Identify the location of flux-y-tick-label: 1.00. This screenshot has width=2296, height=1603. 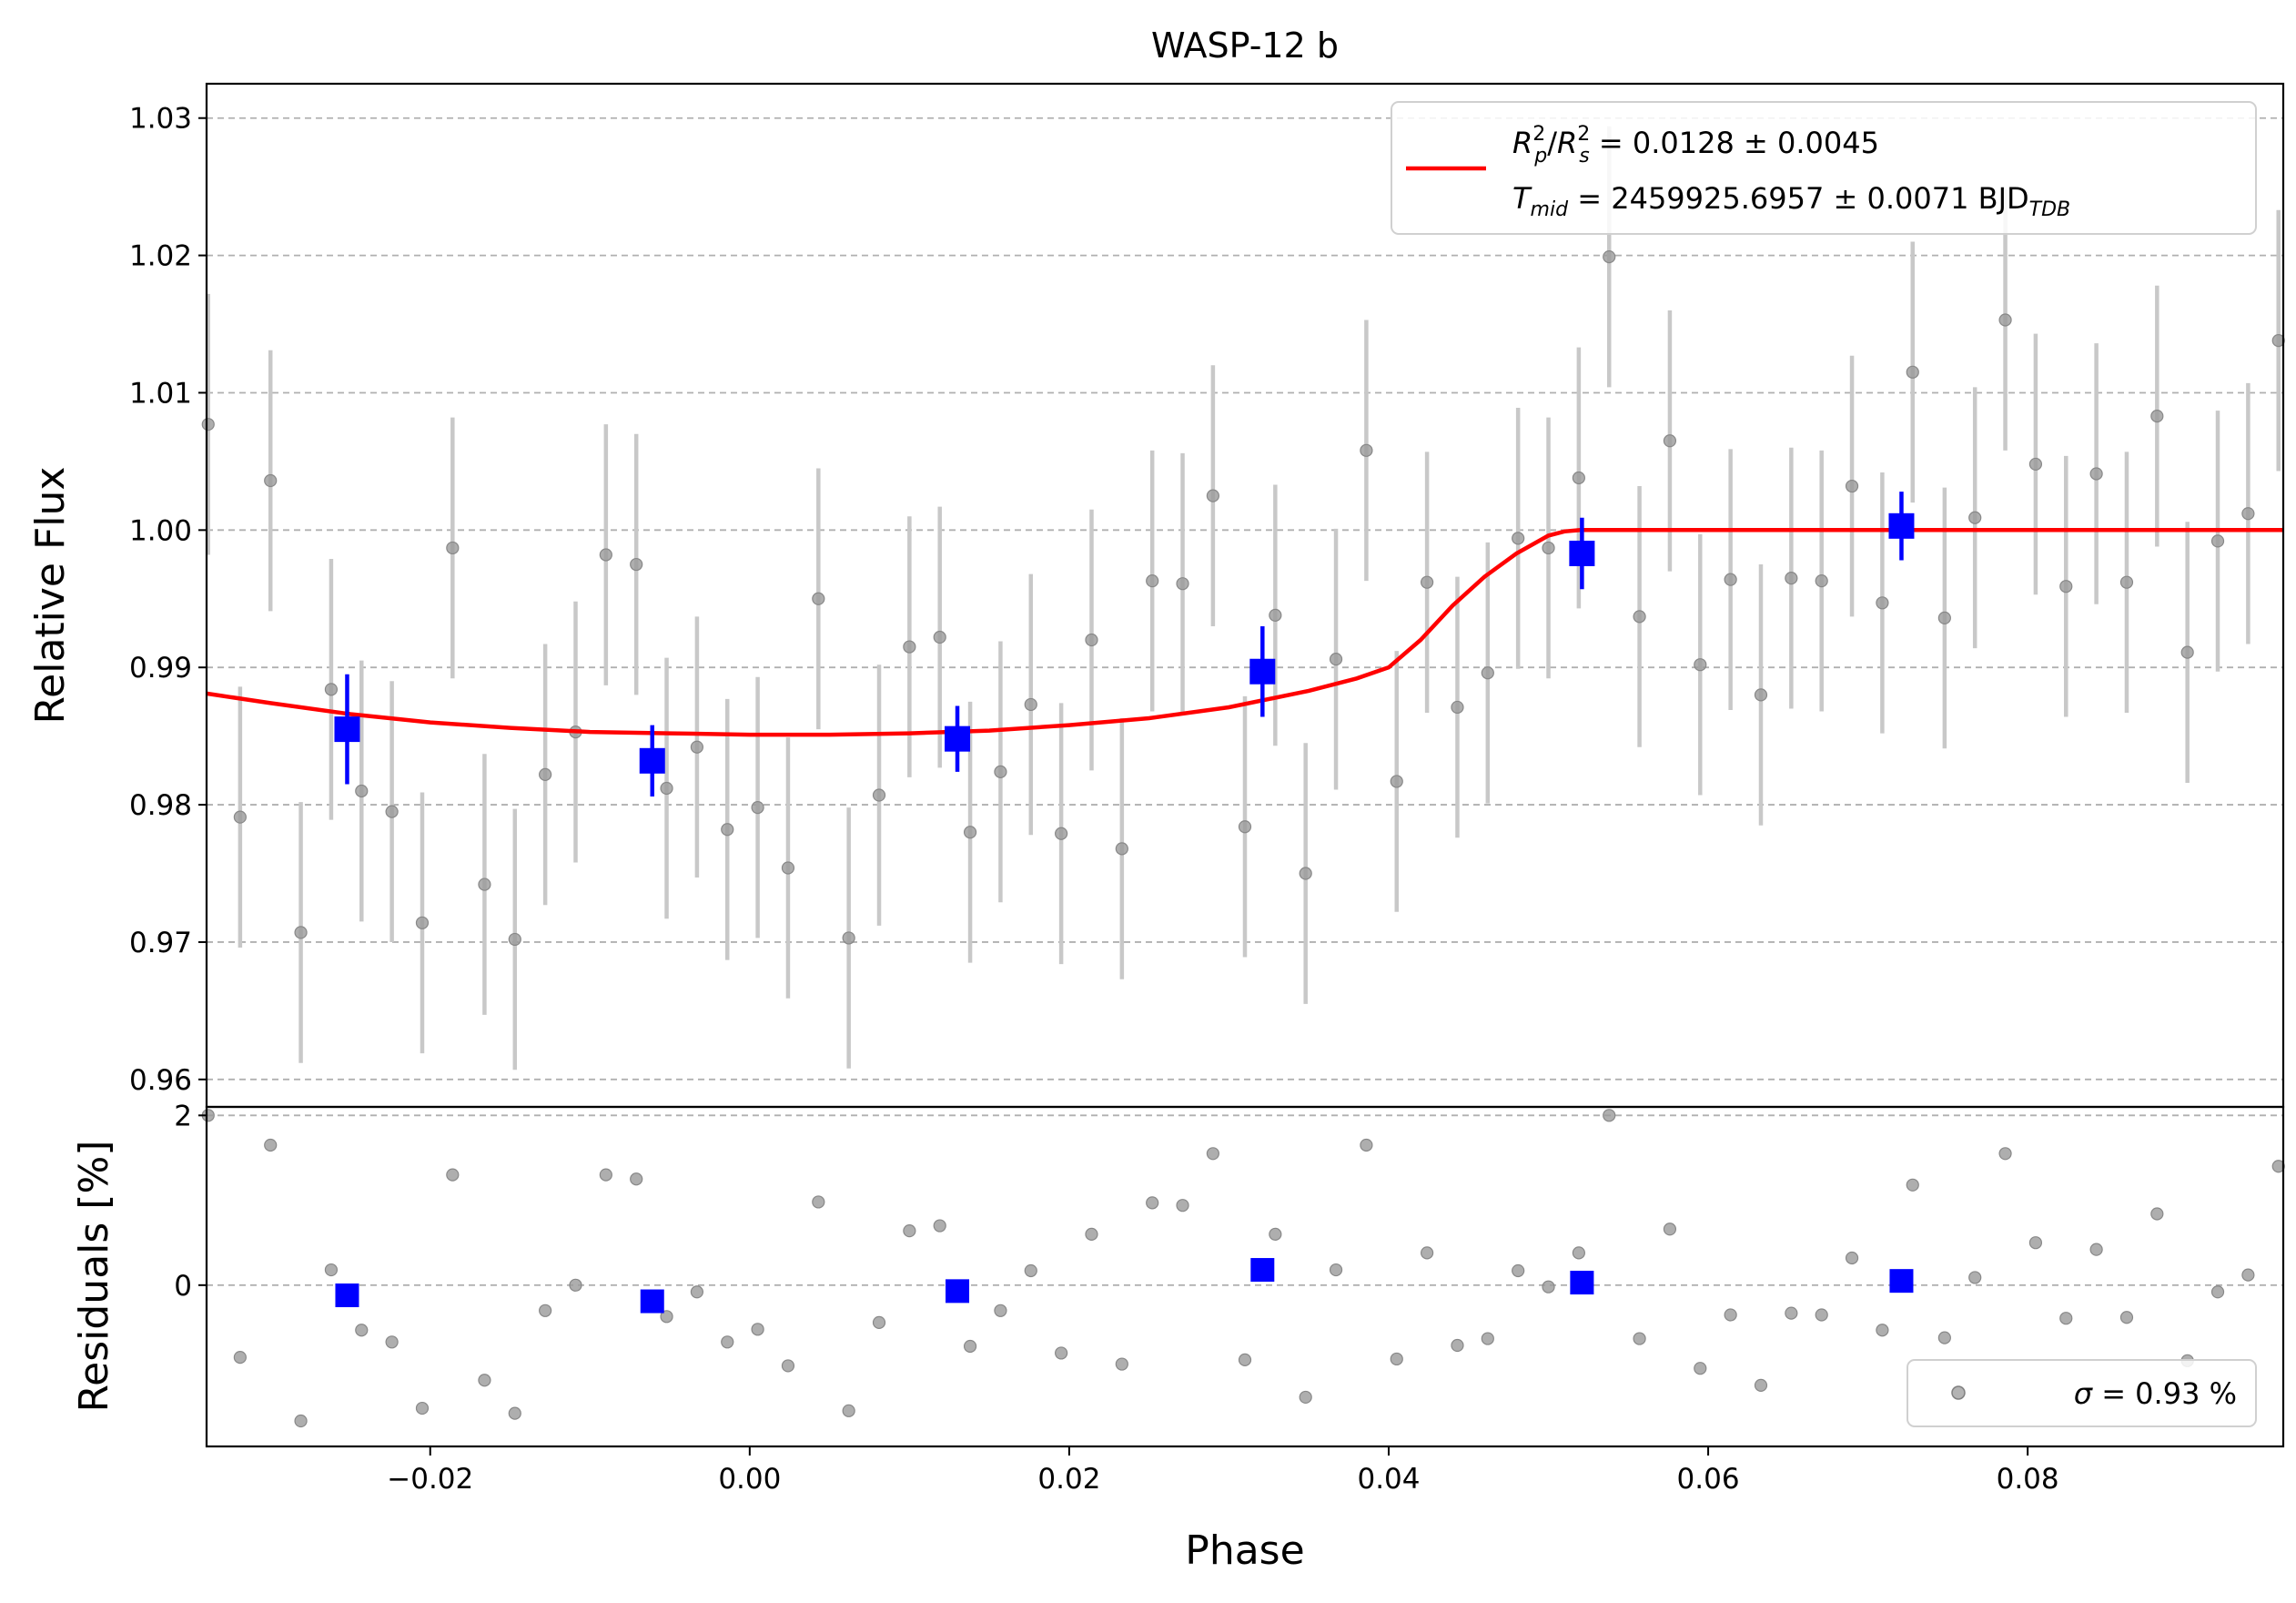
(160, 530).